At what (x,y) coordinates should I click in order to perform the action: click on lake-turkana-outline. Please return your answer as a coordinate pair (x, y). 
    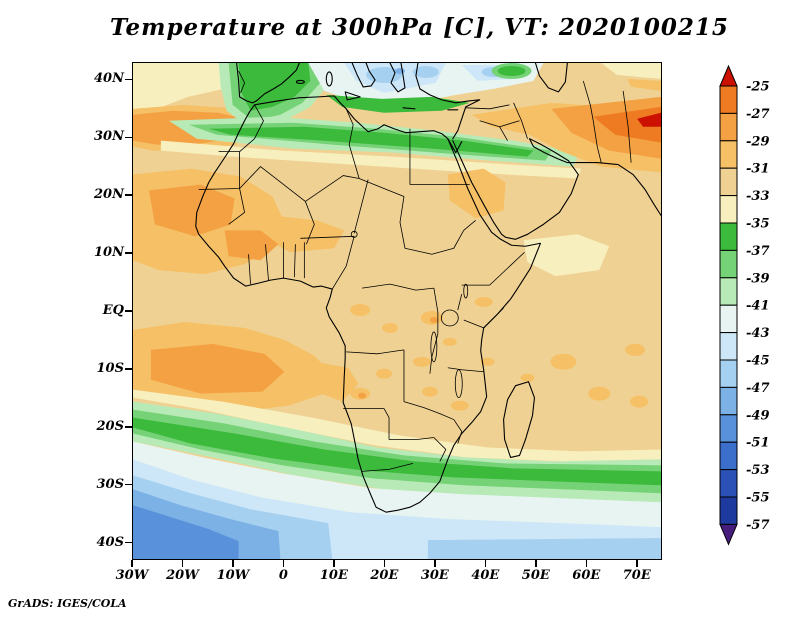
    Looking at the image, I should click on (466, 291).